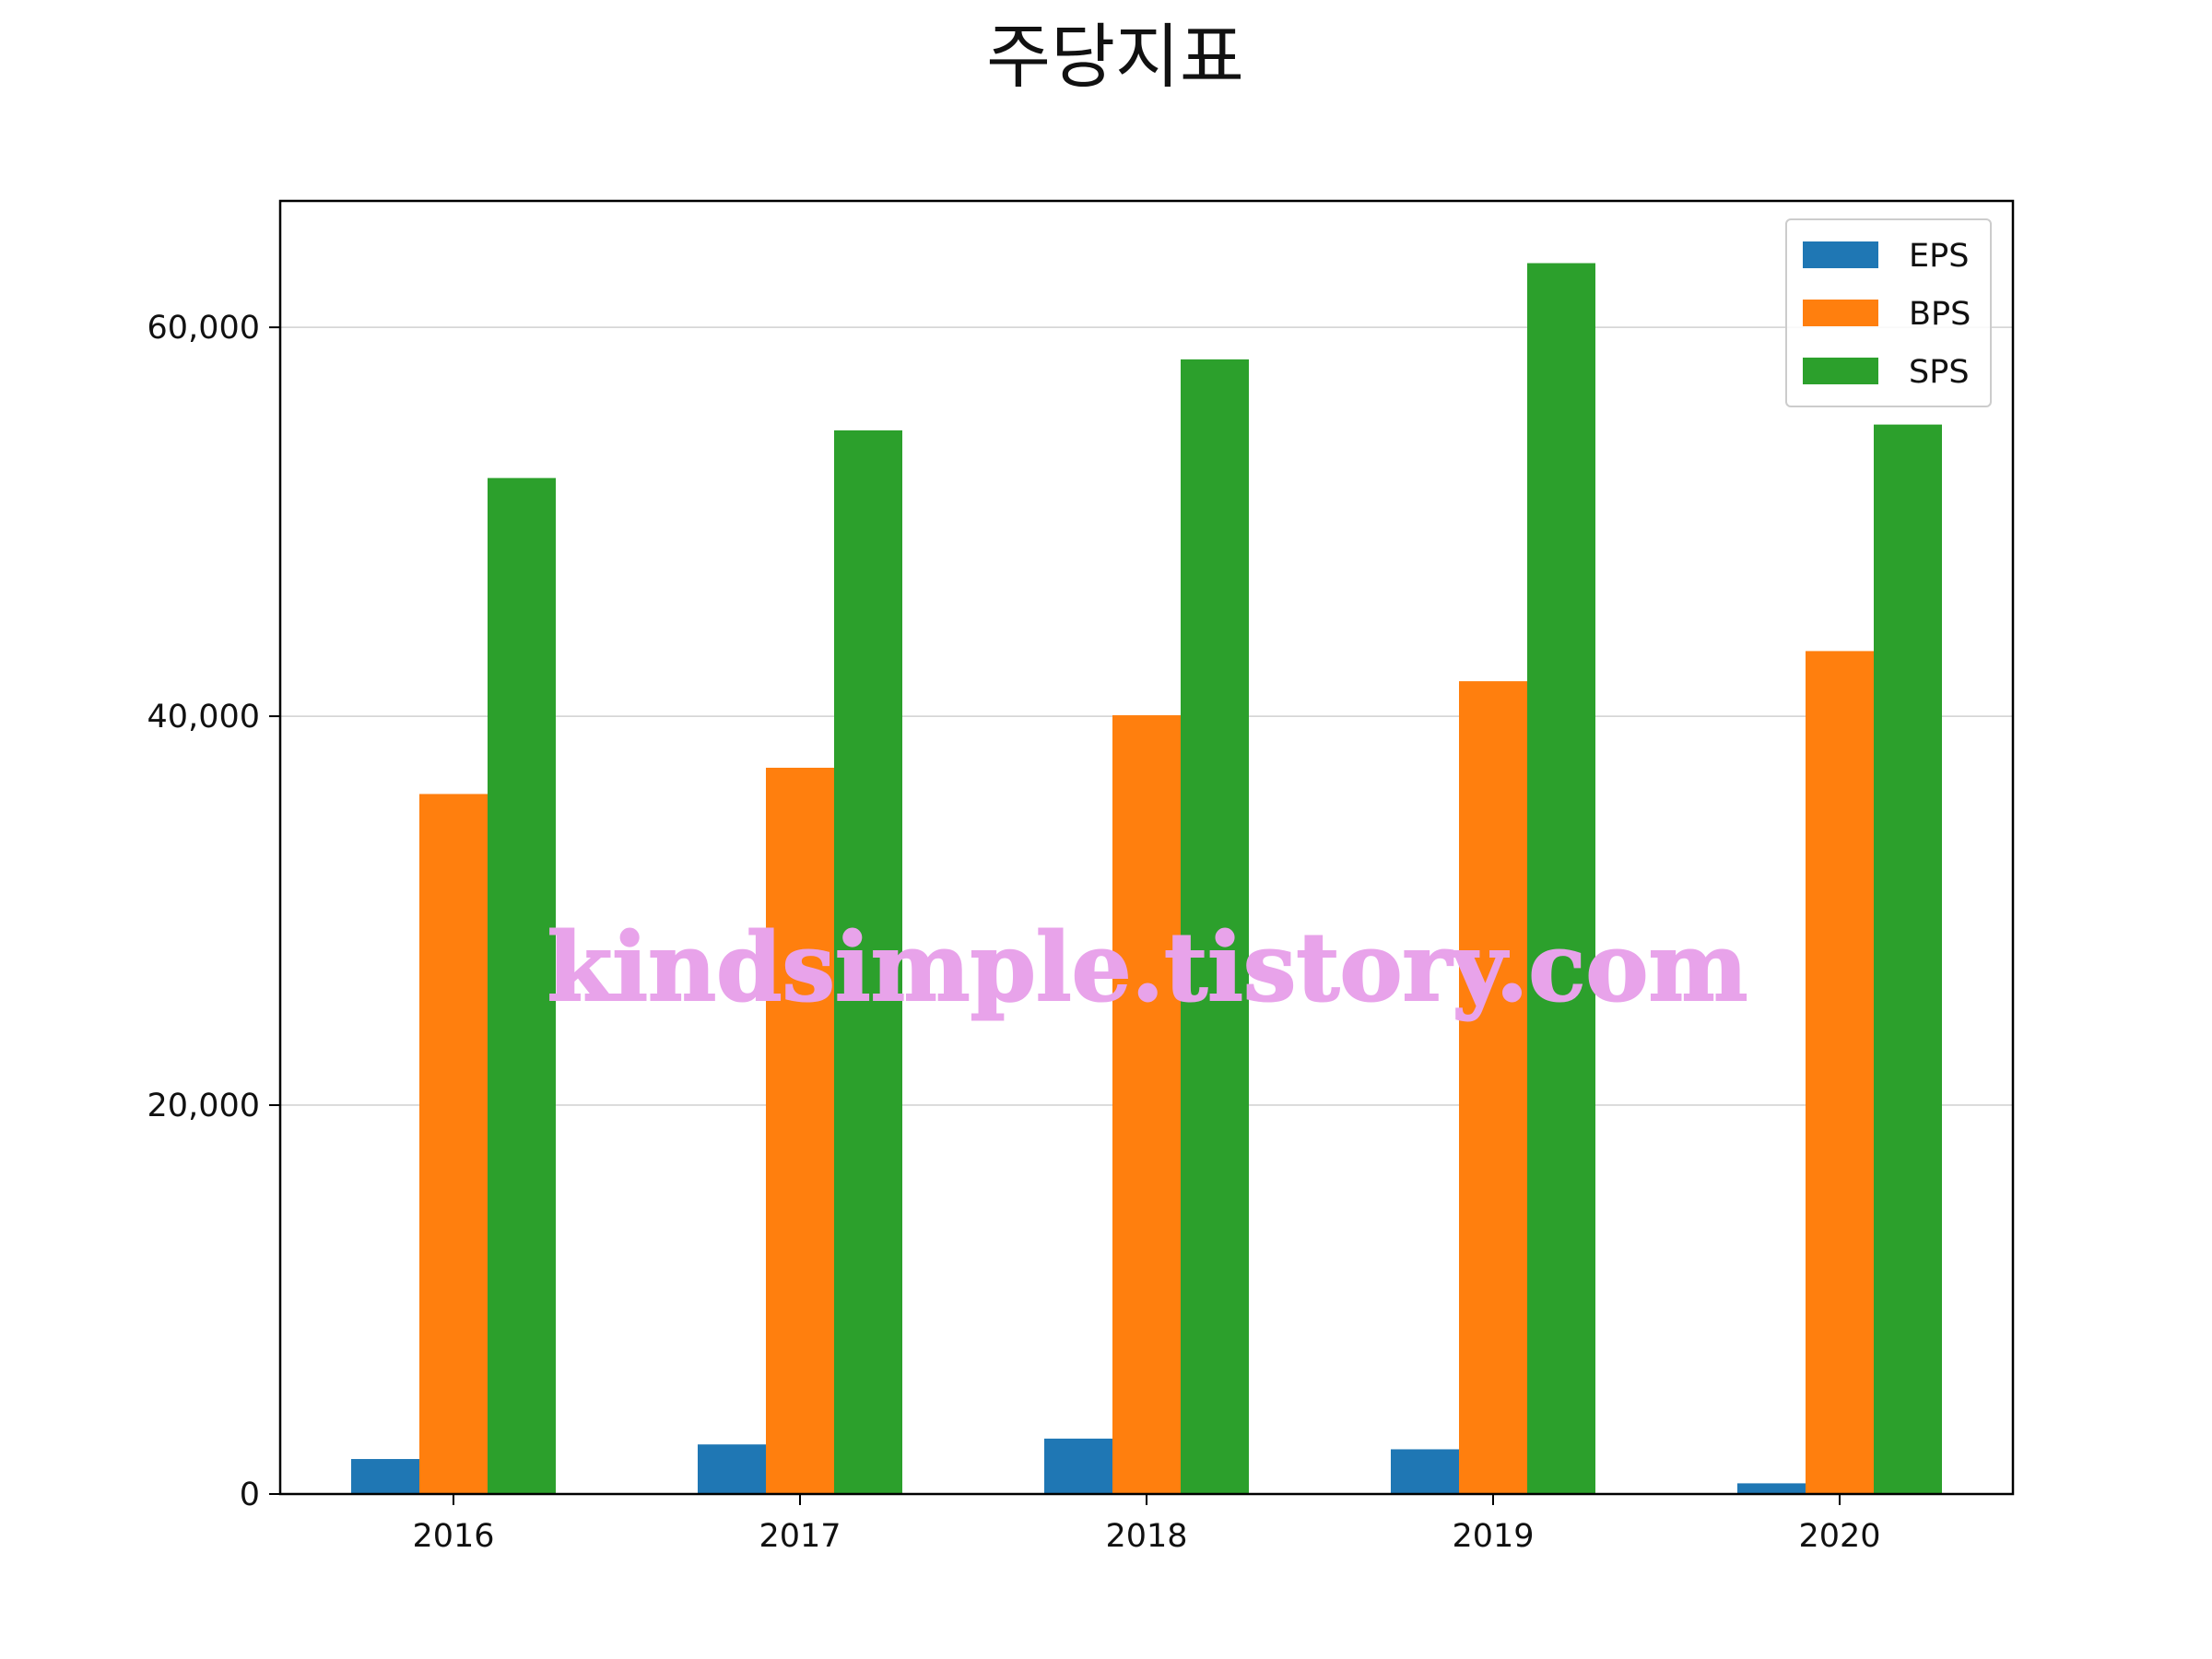  I want to click on legend-swatch-sps, so click(1840, 371).